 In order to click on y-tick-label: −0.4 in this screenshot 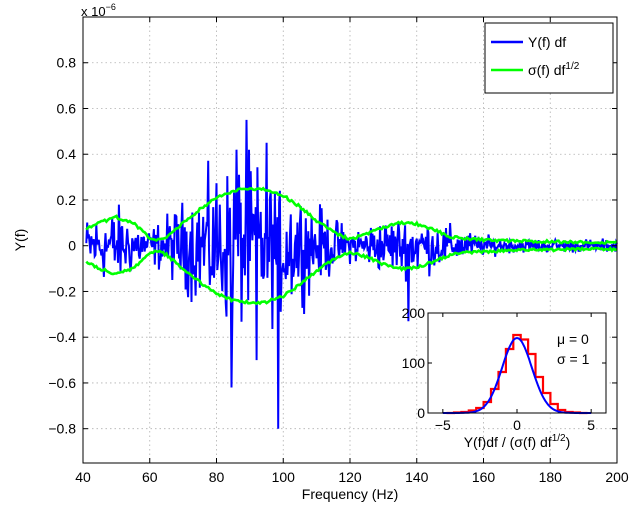, I will do `click(62, 337)`.